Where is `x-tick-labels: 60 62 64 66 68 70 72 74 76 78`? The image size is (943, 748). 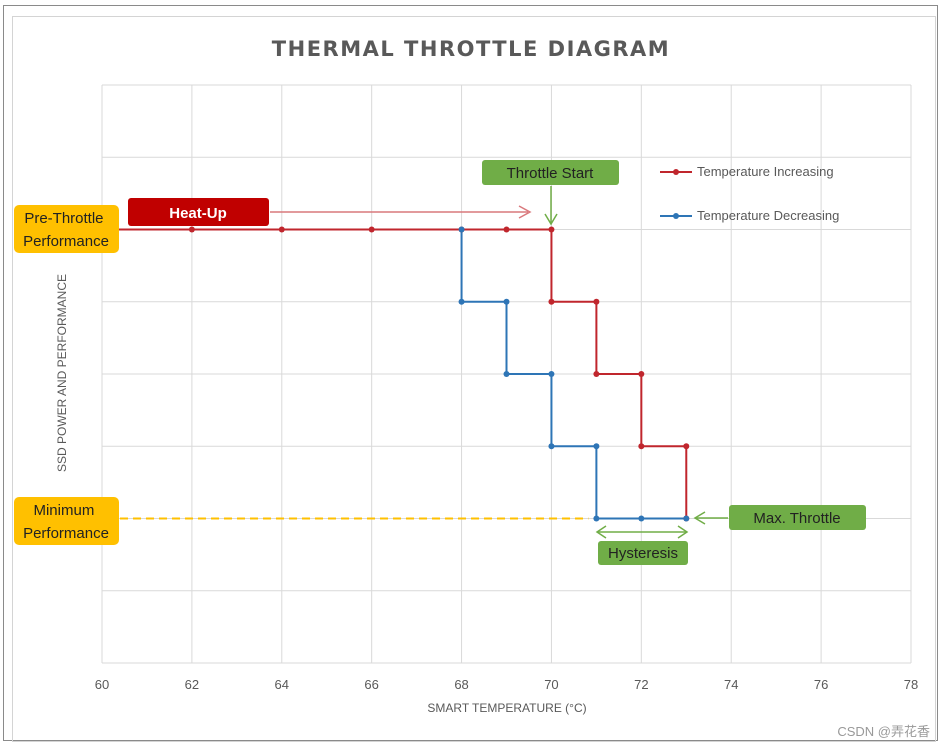
x-tick-labels: 60 62 64 66 68 70 72 74 76 78 is located at coordinates (506, 684).